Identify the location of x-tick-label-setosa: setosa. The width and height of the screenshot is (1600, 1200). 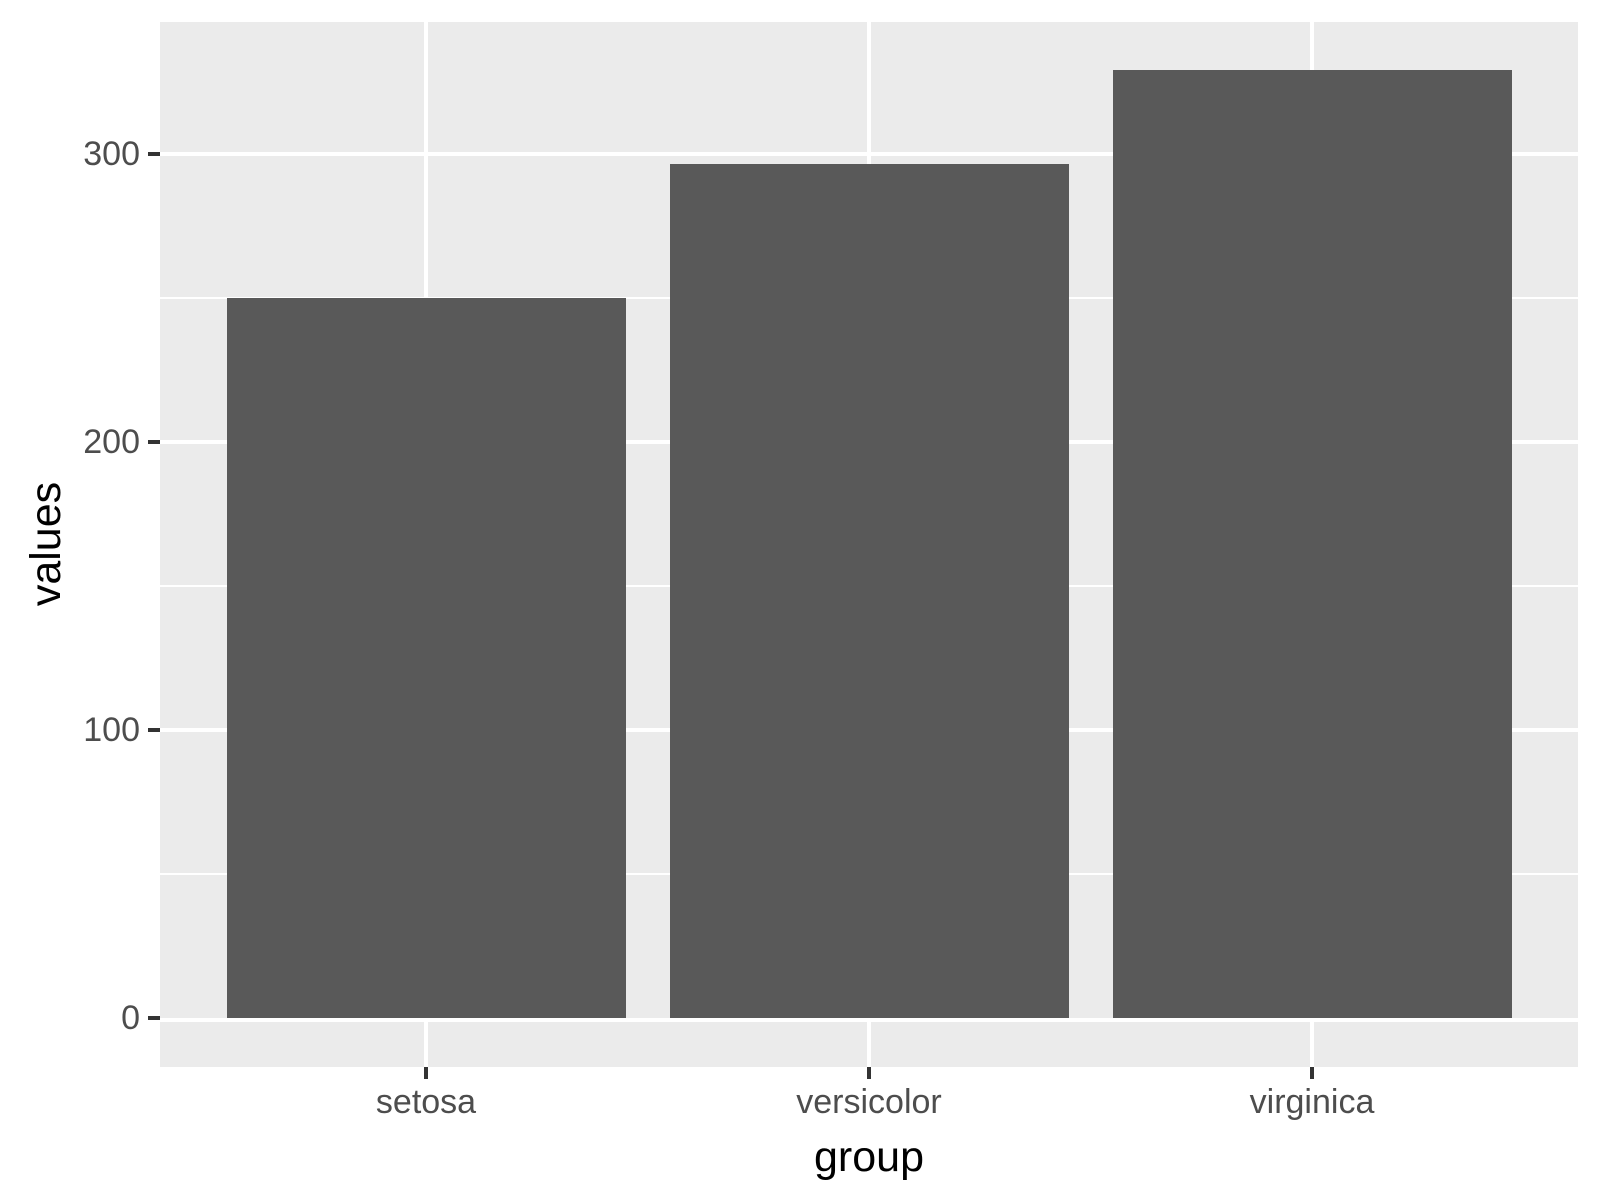
(426, 1102).